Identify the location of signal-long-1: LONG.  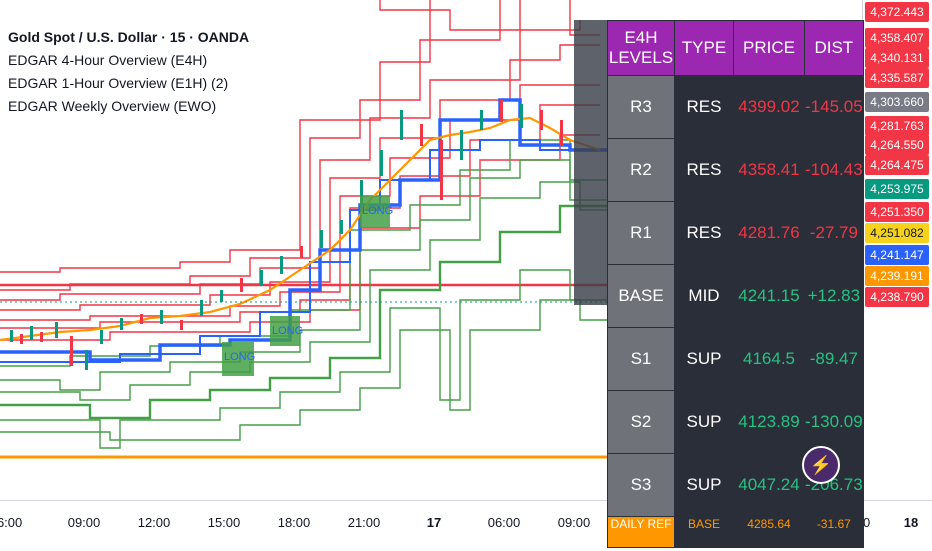
(239, 357).